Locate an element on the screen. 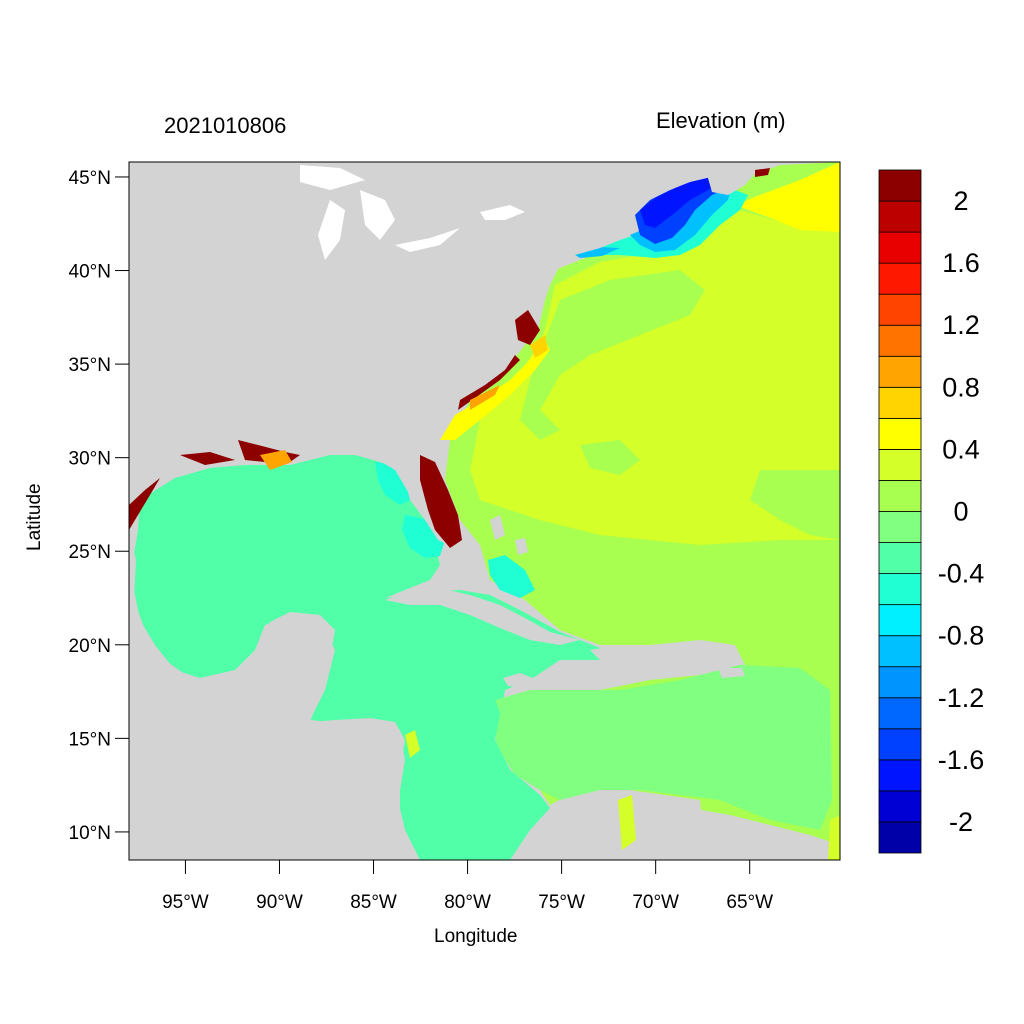  great-lakes is located at coordinates (412, 212).